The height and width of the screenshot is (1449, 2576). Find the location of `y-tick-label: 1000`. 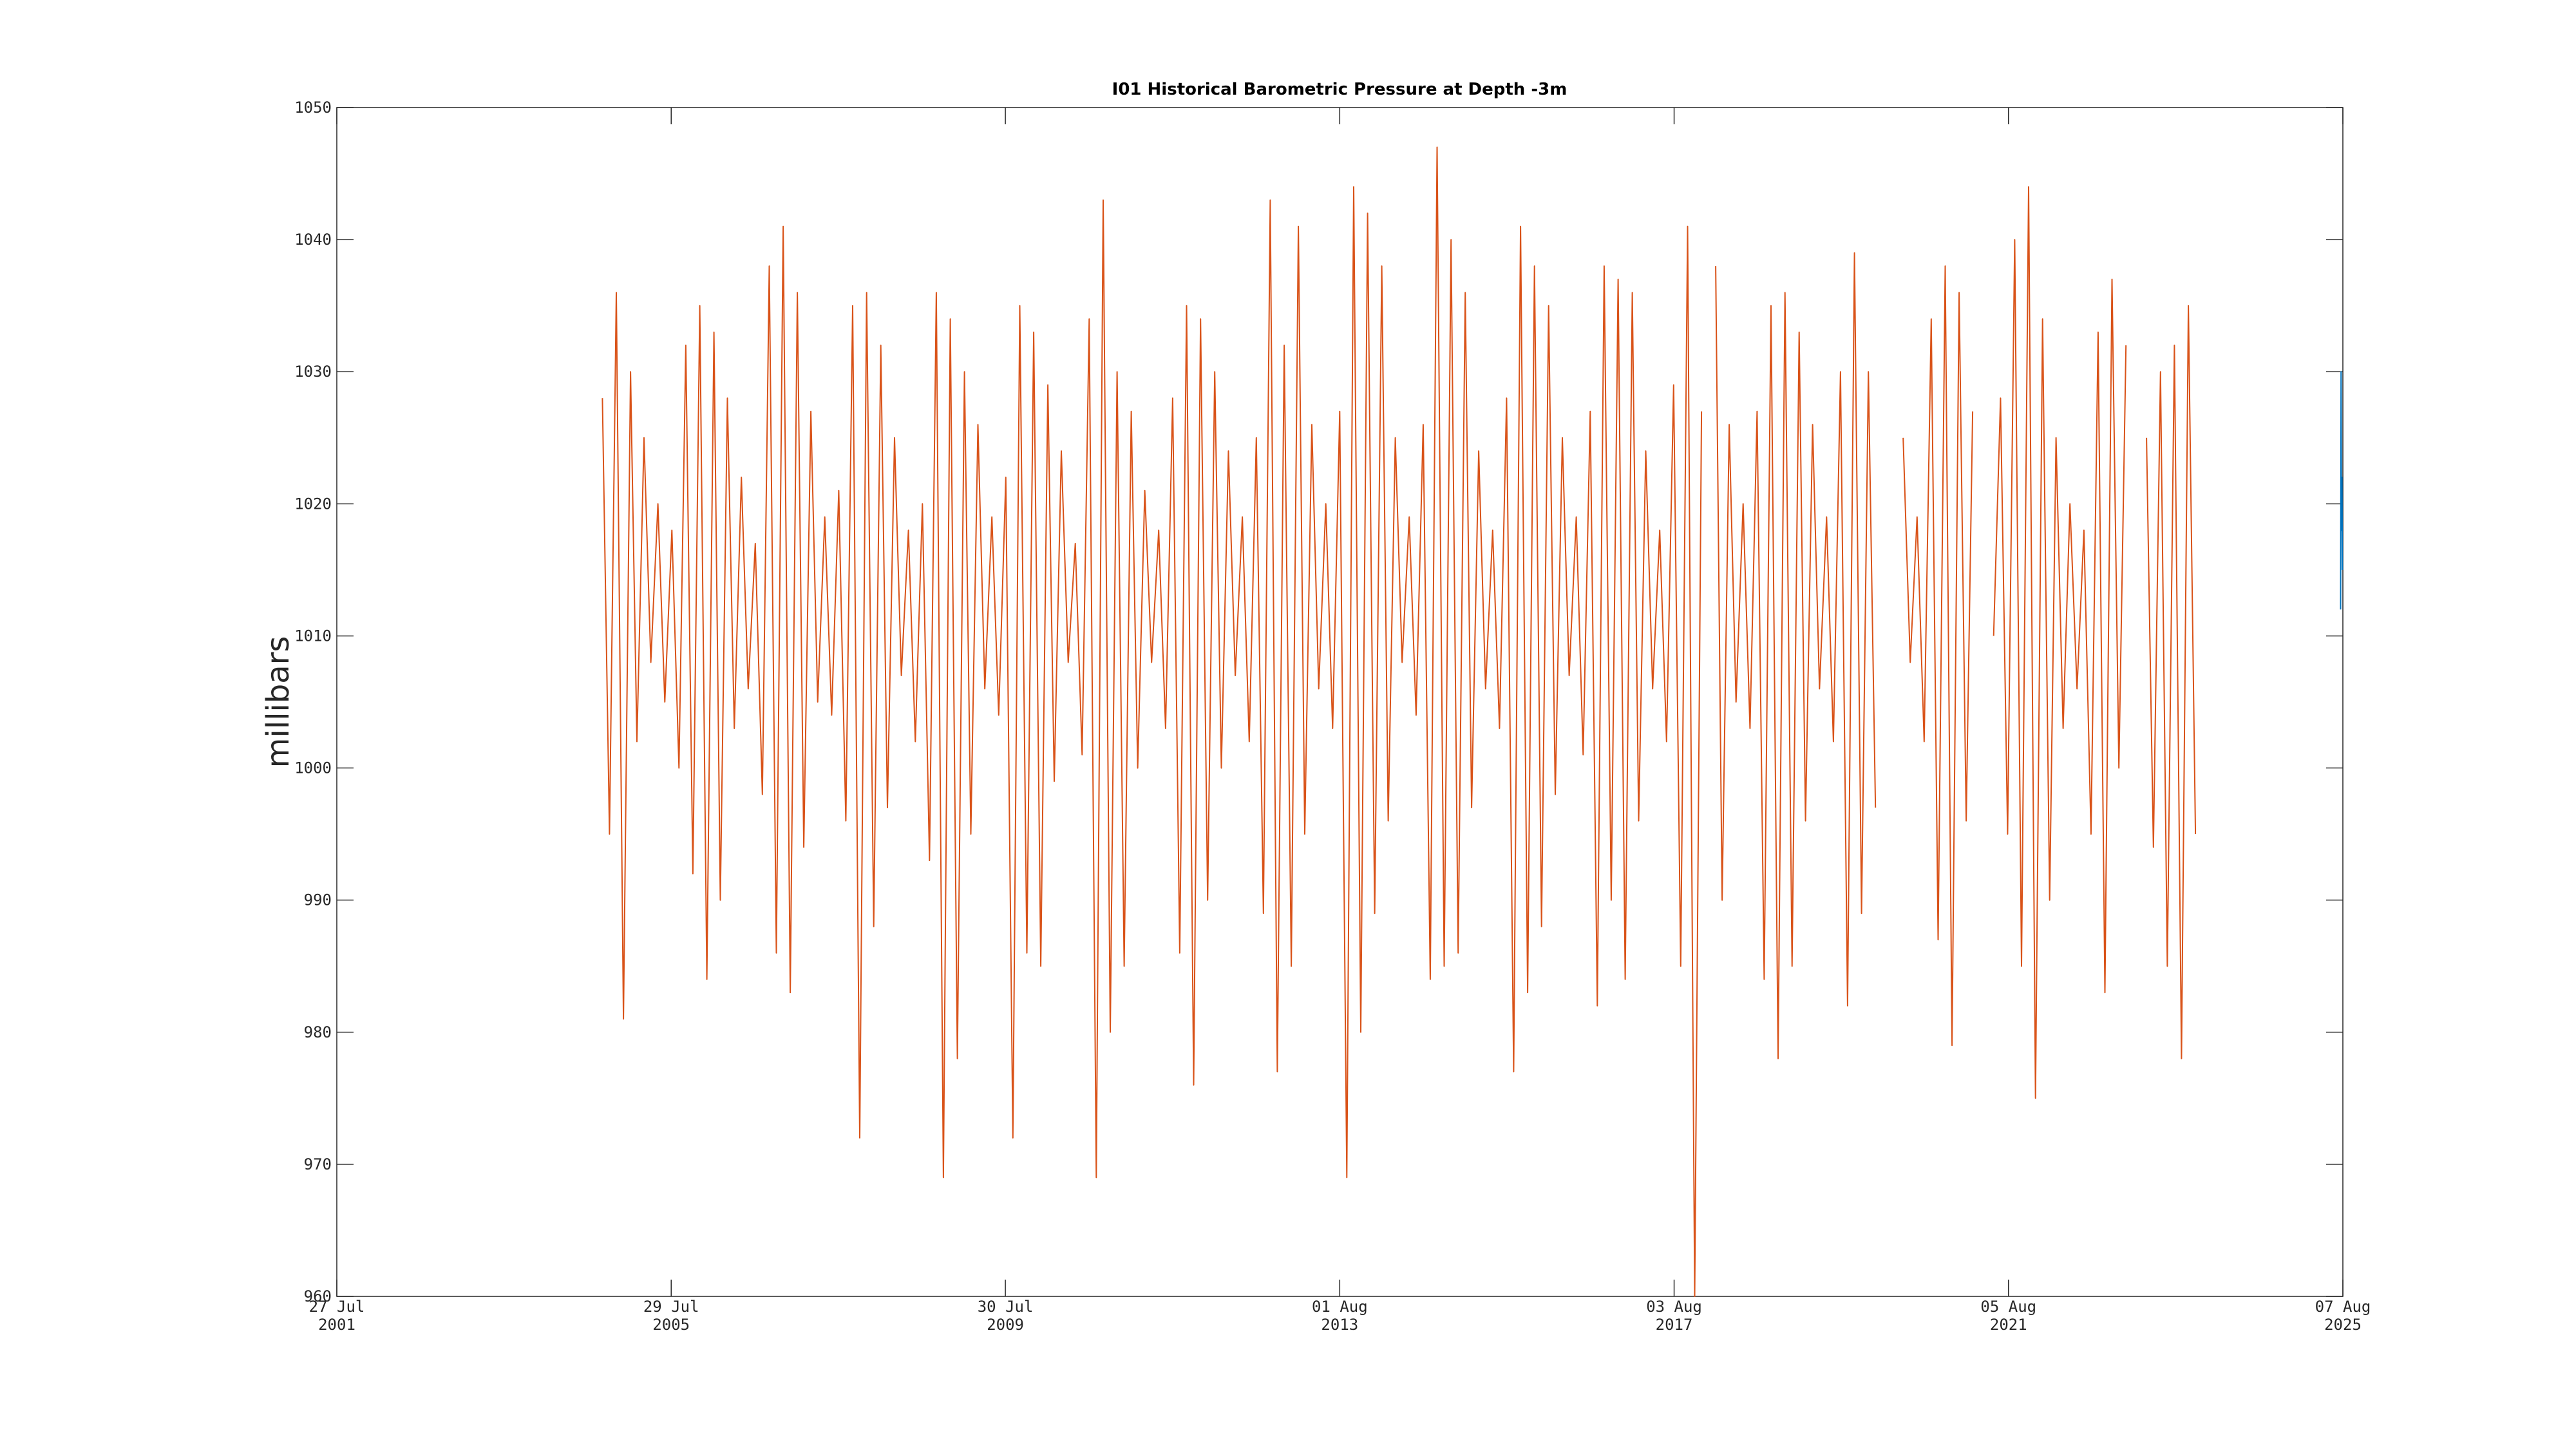

y-tick-label: 1000 is located at coordinates (313, 768).